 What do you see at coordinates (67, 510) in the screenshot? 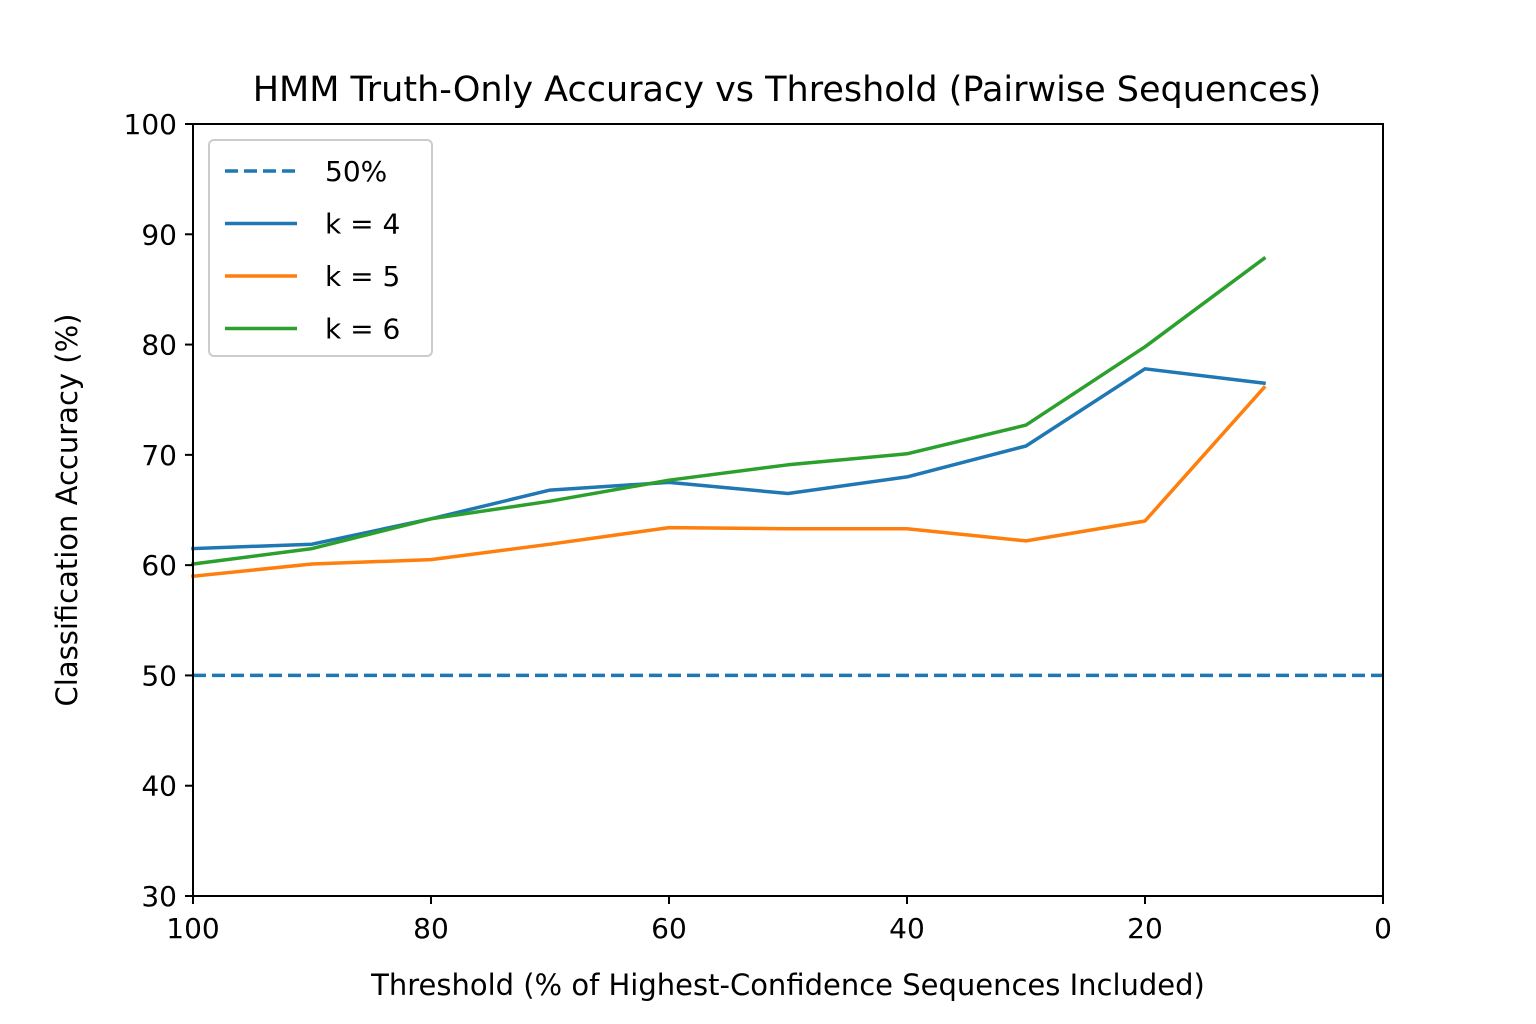
I see `y-axis-label: Classification Accuracy (%)` at bounding box center [67, 510].